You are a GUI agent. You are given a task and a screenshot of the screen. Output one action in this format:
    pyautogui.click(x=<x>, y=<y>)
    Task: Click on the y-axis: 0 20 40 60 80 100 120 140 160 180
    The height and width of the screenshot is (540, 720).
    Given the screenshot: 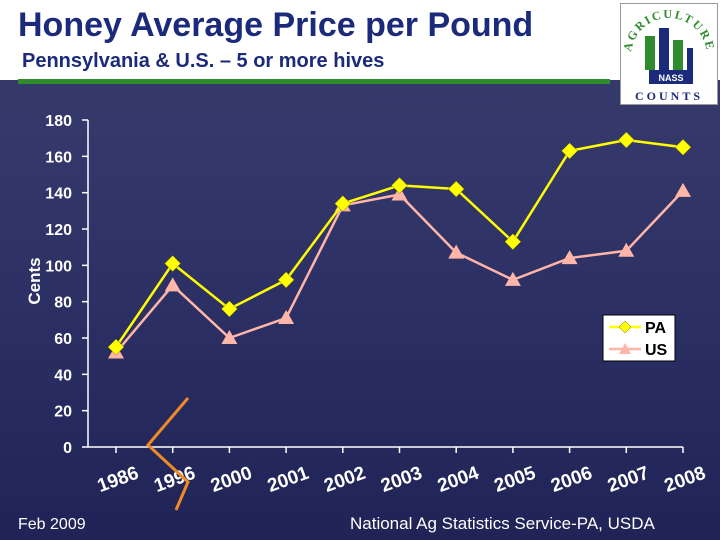 What is the action you would take?
    pyautogui.click(x=67, y=285)
    